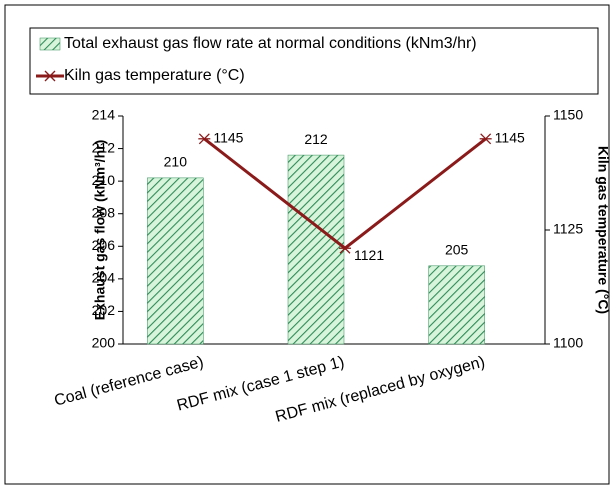  I want to click on y-tick-label: 210, so click(104, 180).